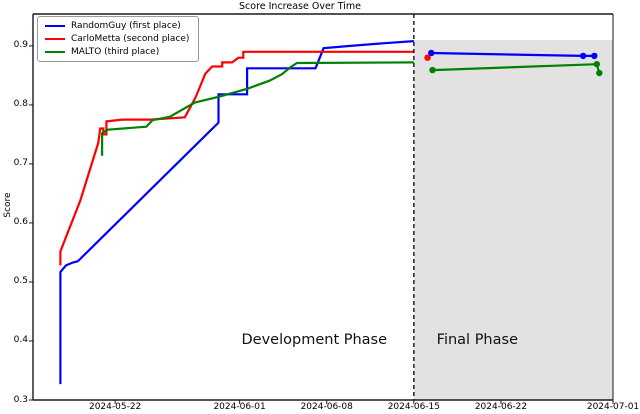 This screenshot has width=640, height=414. I want to click on legend-item-label: CarloMetta (second place), so click(130, 39).